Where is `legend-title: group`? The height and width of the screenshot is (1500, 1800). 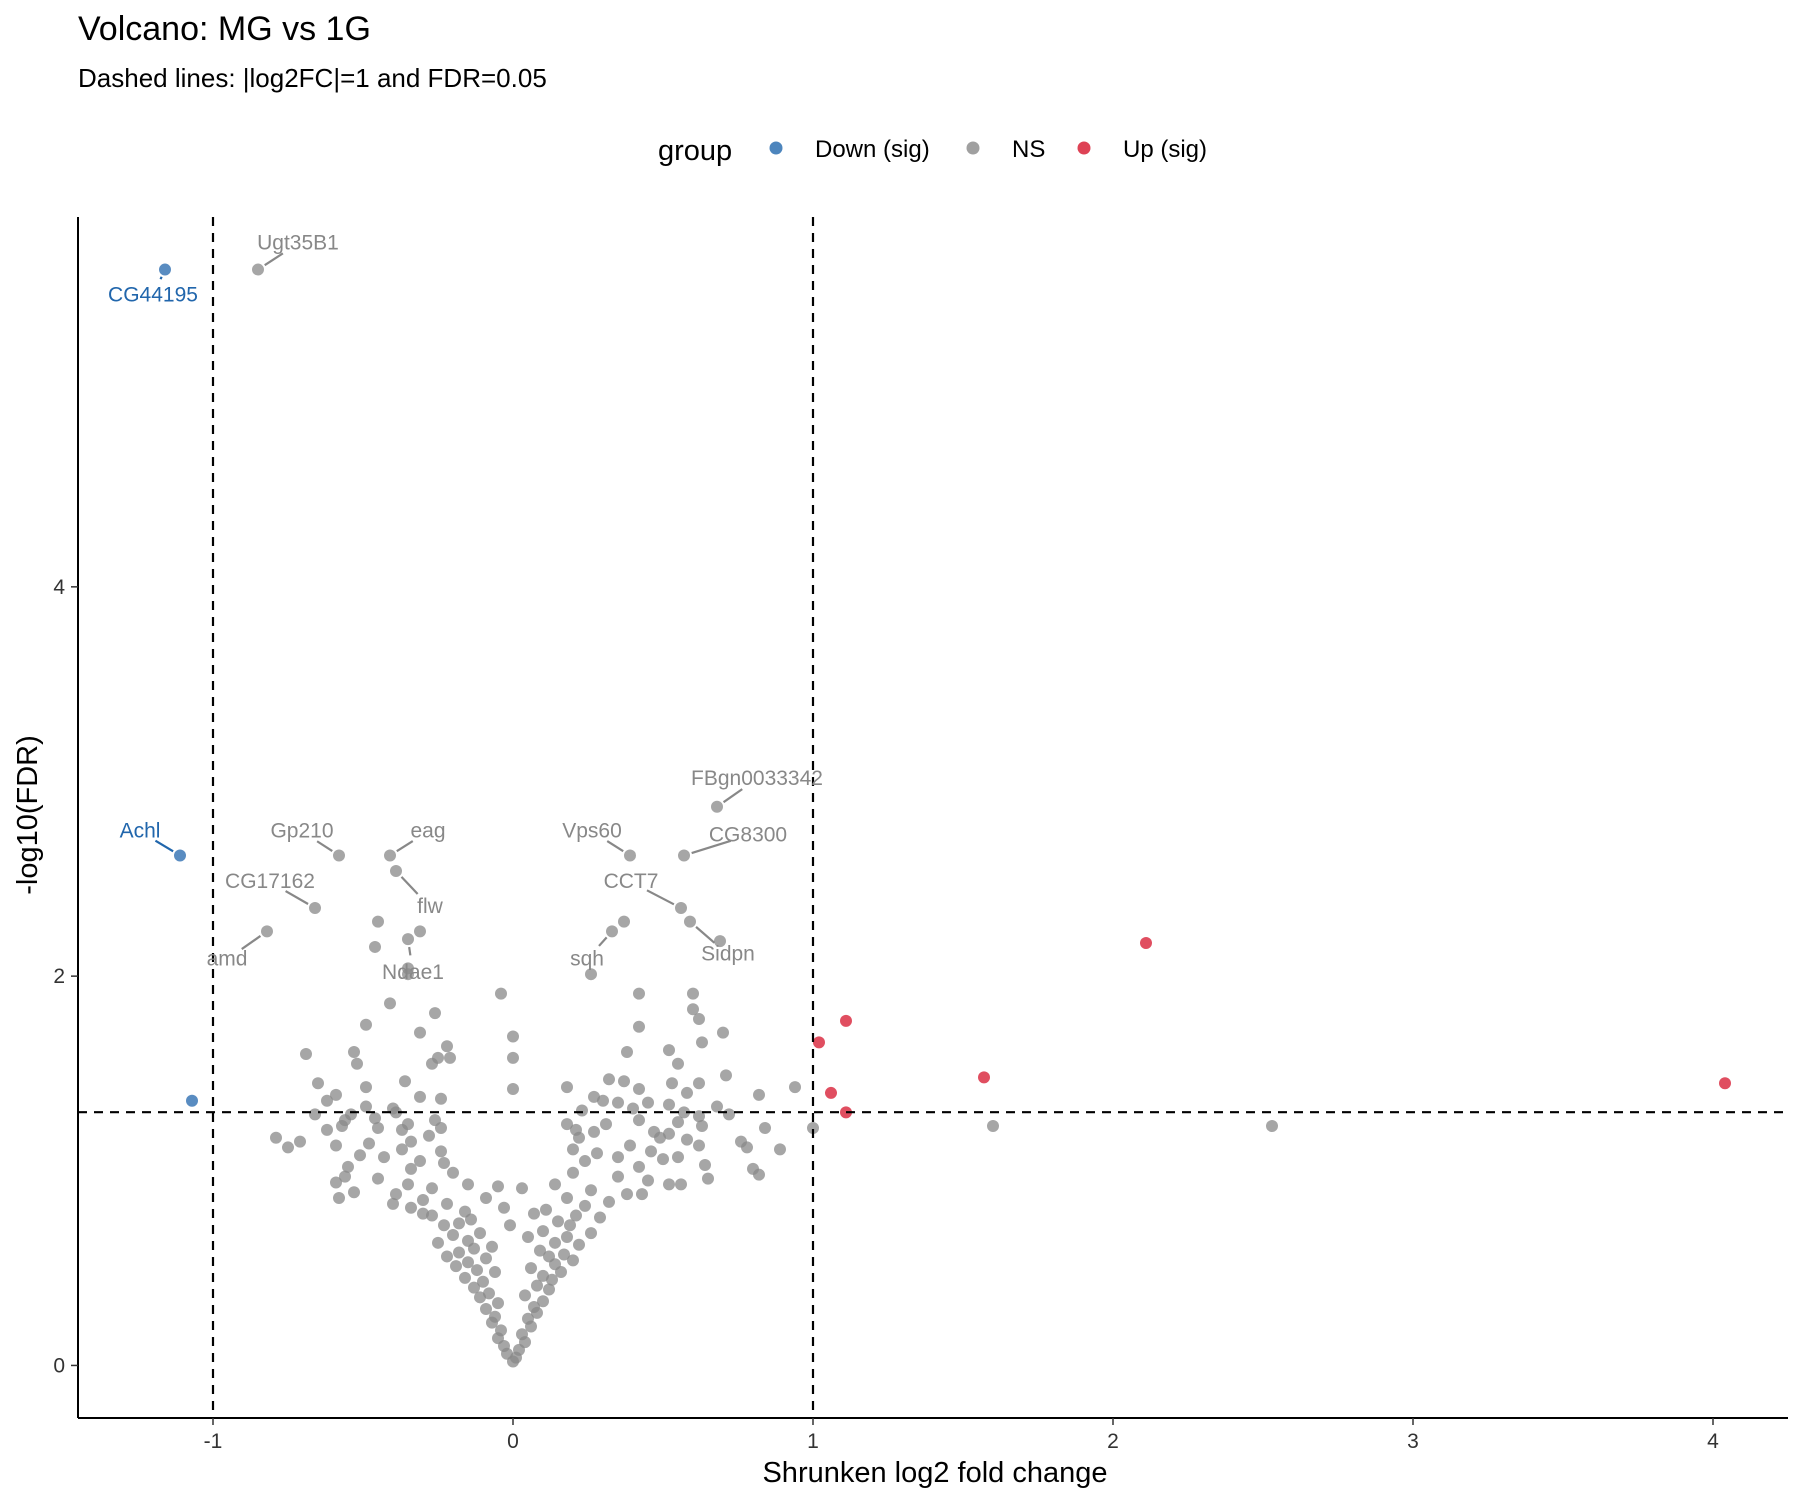 legend-title: group is located at coordinates (695, 151).